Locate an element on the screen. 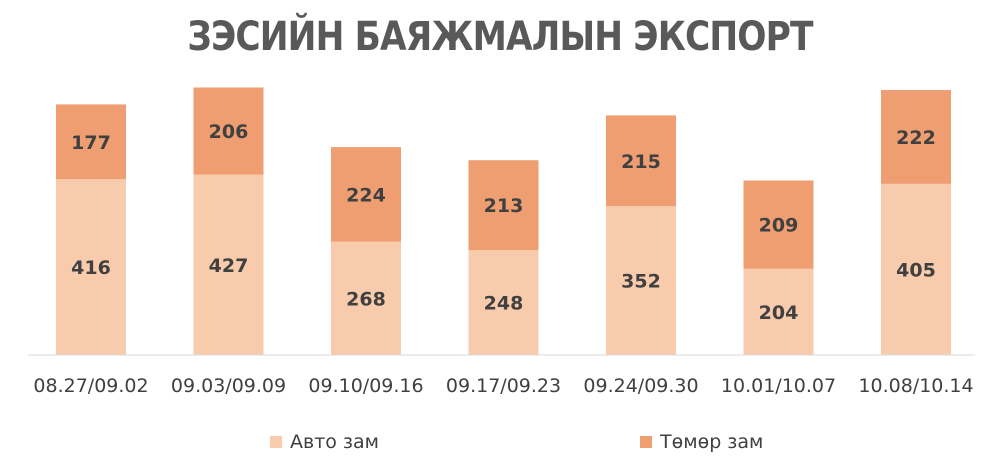  data-label-avto-2: 427 is located at coordinates (229, 266).